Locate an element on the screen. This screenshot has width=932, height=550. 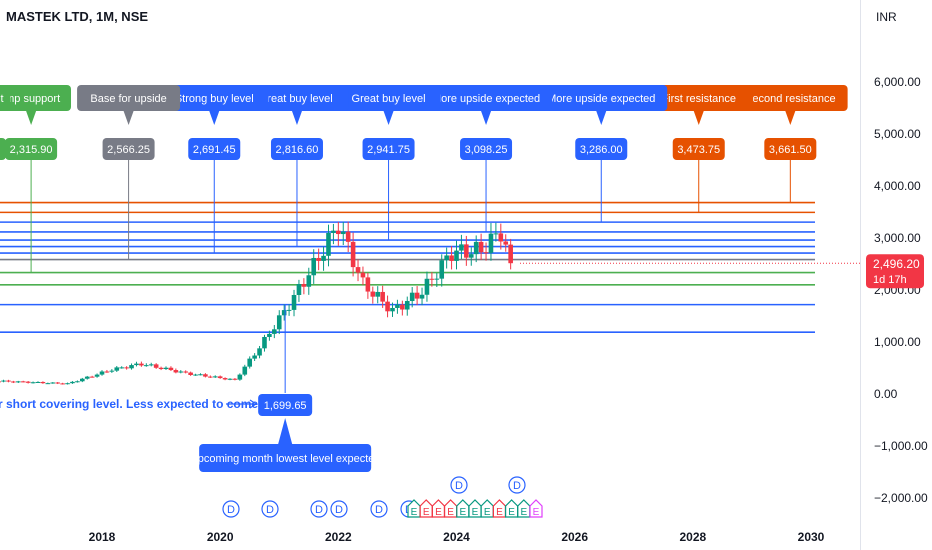
callout-value-text: 2,691.45 is located at coordinates (214, 150).